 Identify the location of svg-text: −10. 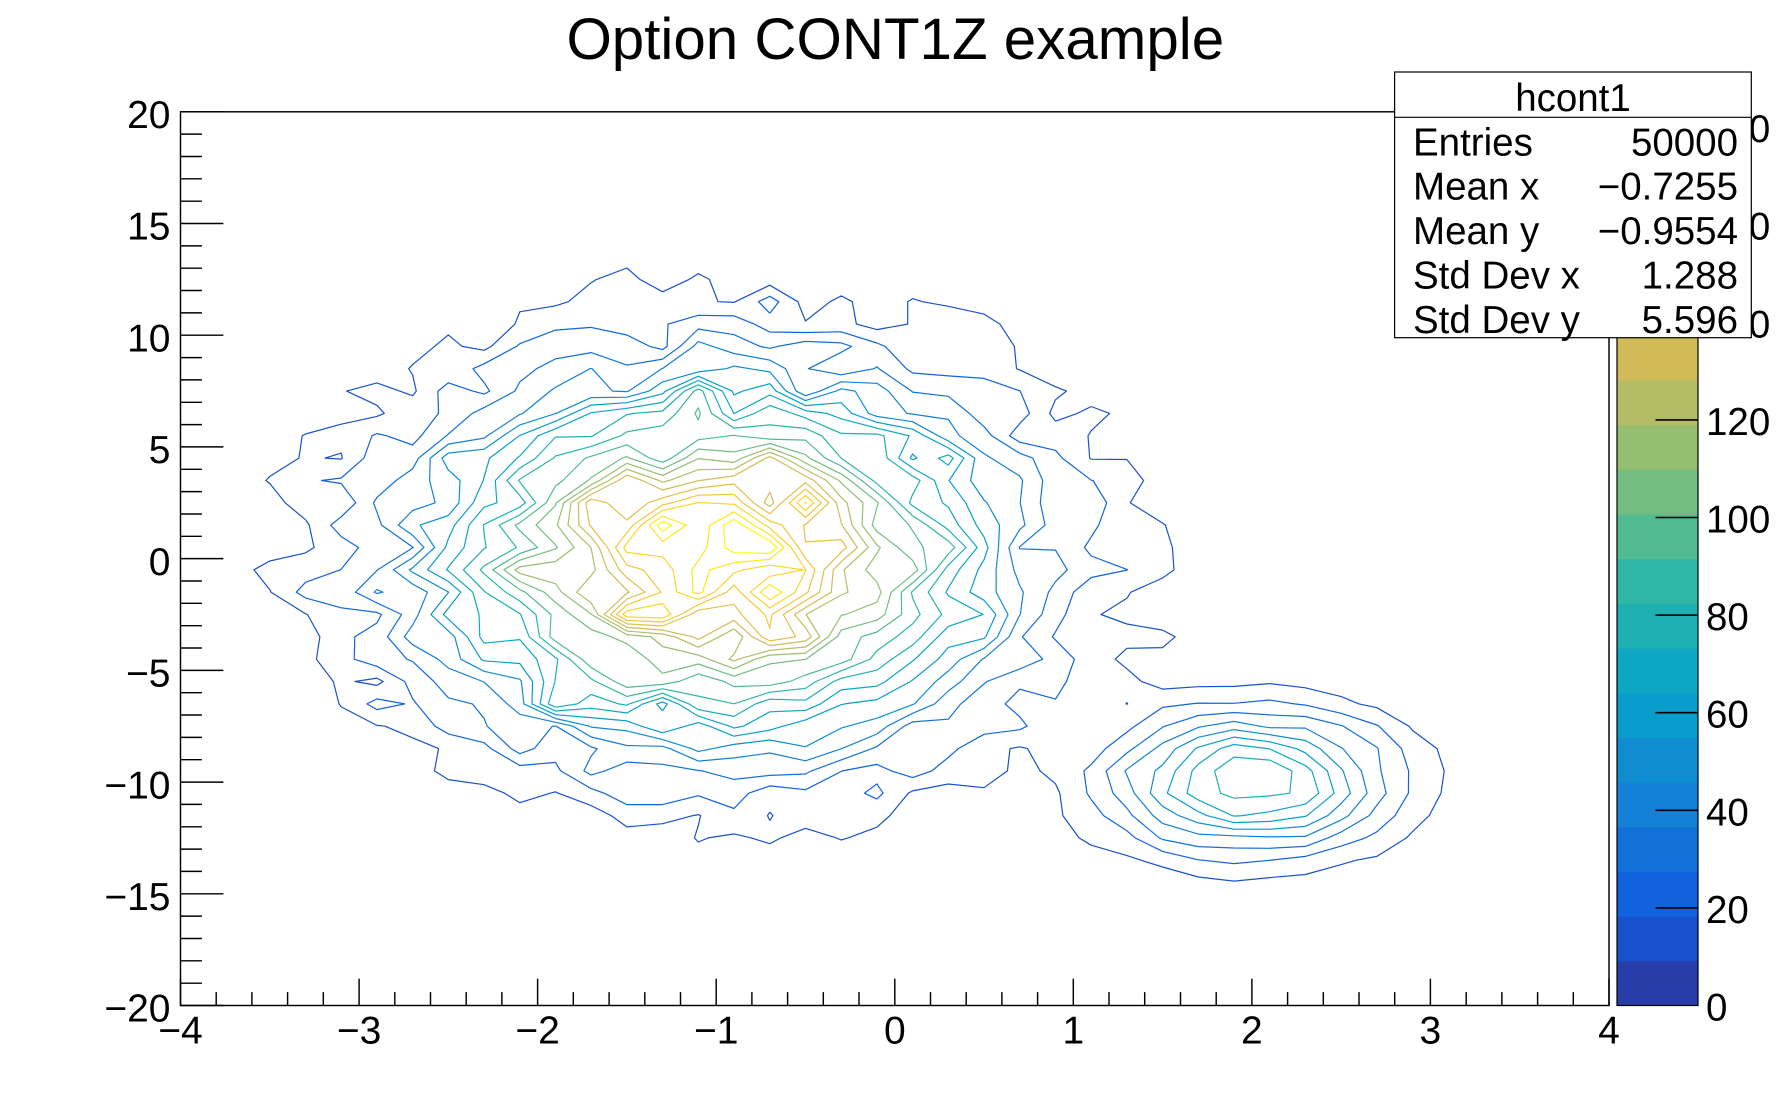
(137, 785).